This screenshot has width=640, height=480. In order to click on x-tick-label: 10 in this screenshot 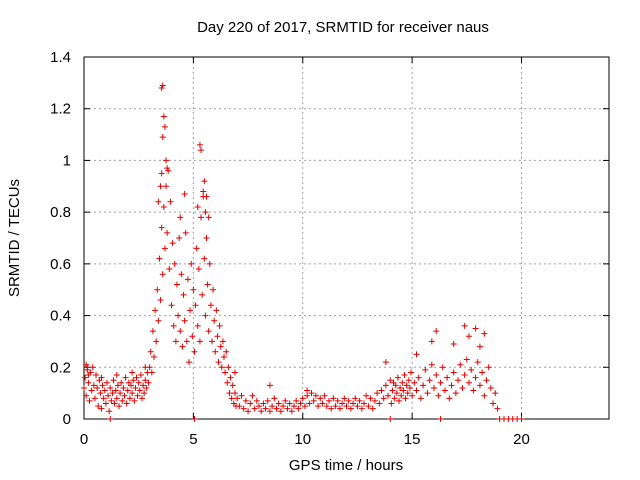, I will do `click(302, 439)`.